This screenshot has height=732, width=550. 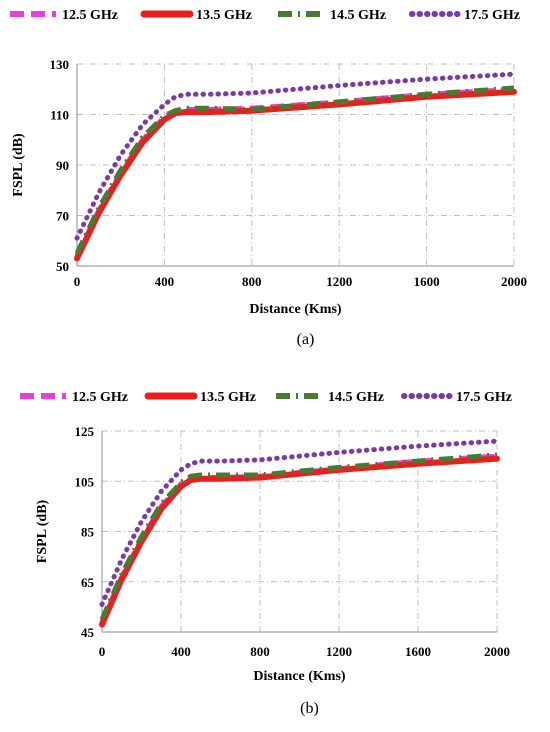 I want to click on y-tick-label: 110, so click(x=59, y=115).